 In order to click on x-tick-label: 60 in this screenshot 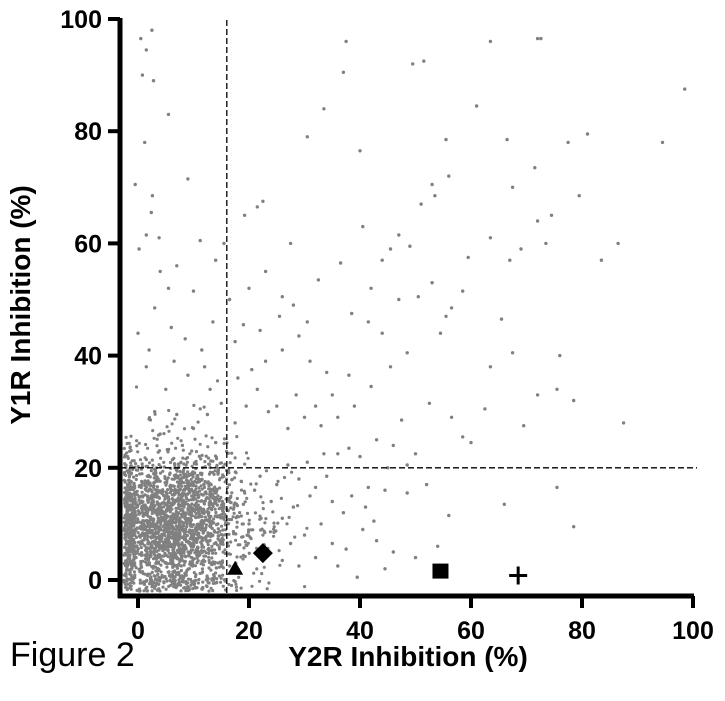, I will do `click(471, 631)`.